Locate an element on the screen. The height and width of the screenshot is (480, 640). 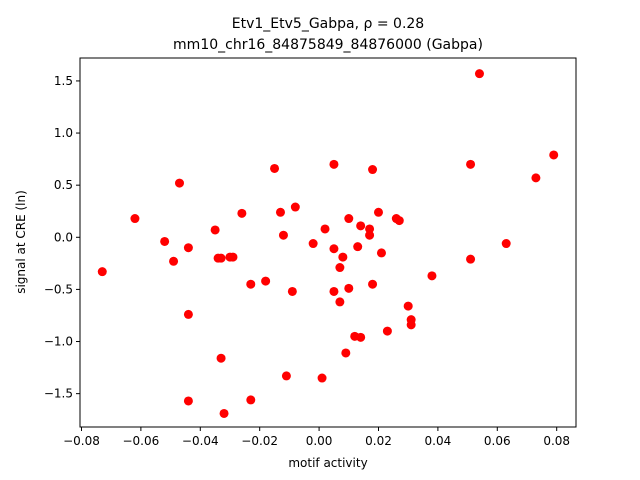
y-tick-label: −0.5 is located at coordinates (58, 289).